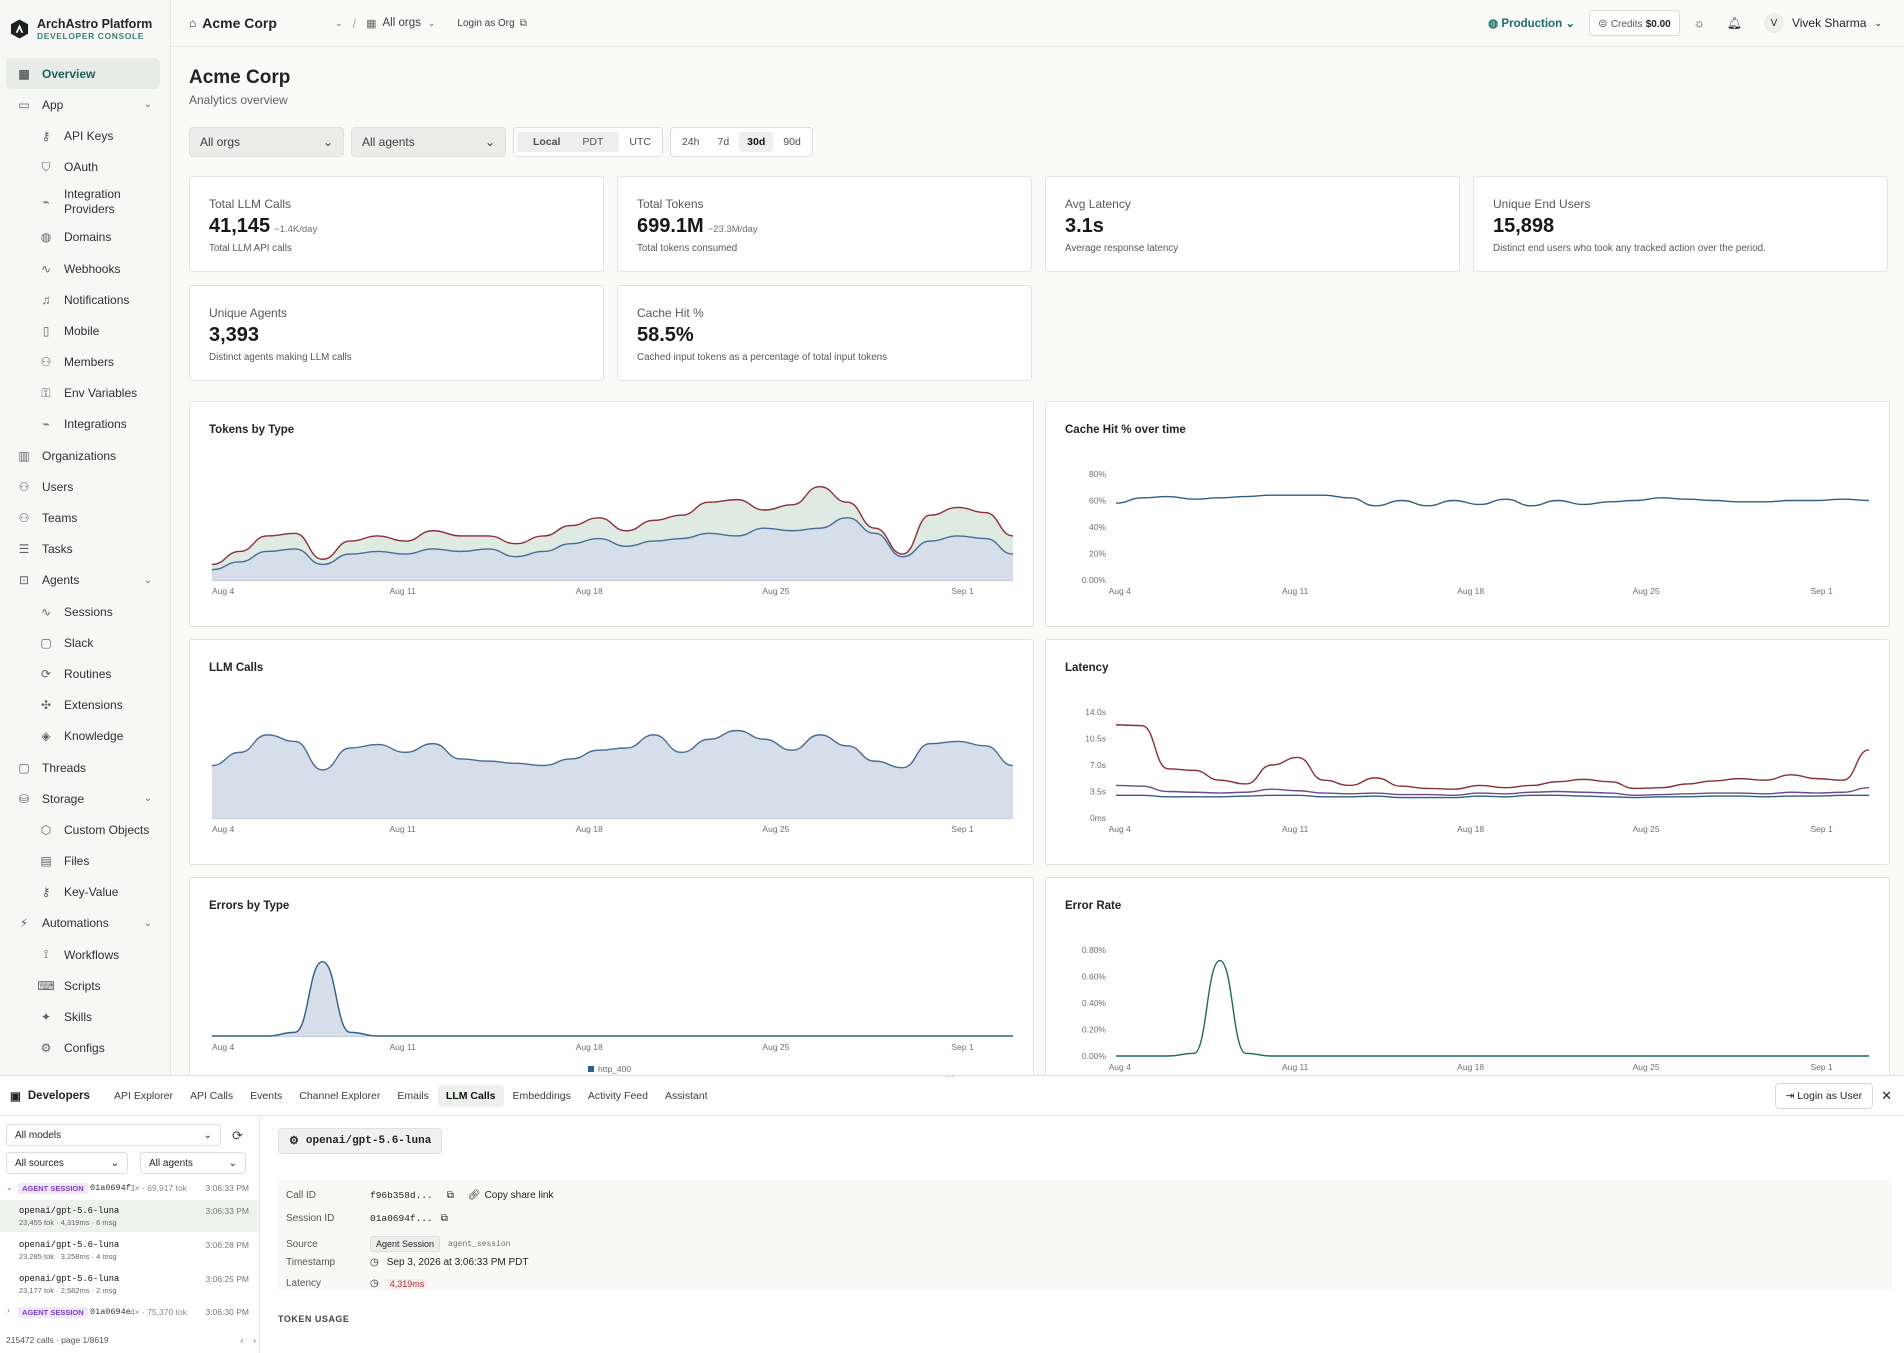 The image size is (1904, 1353). I want to click on config-icon: ⚙, so click(46, 1048).